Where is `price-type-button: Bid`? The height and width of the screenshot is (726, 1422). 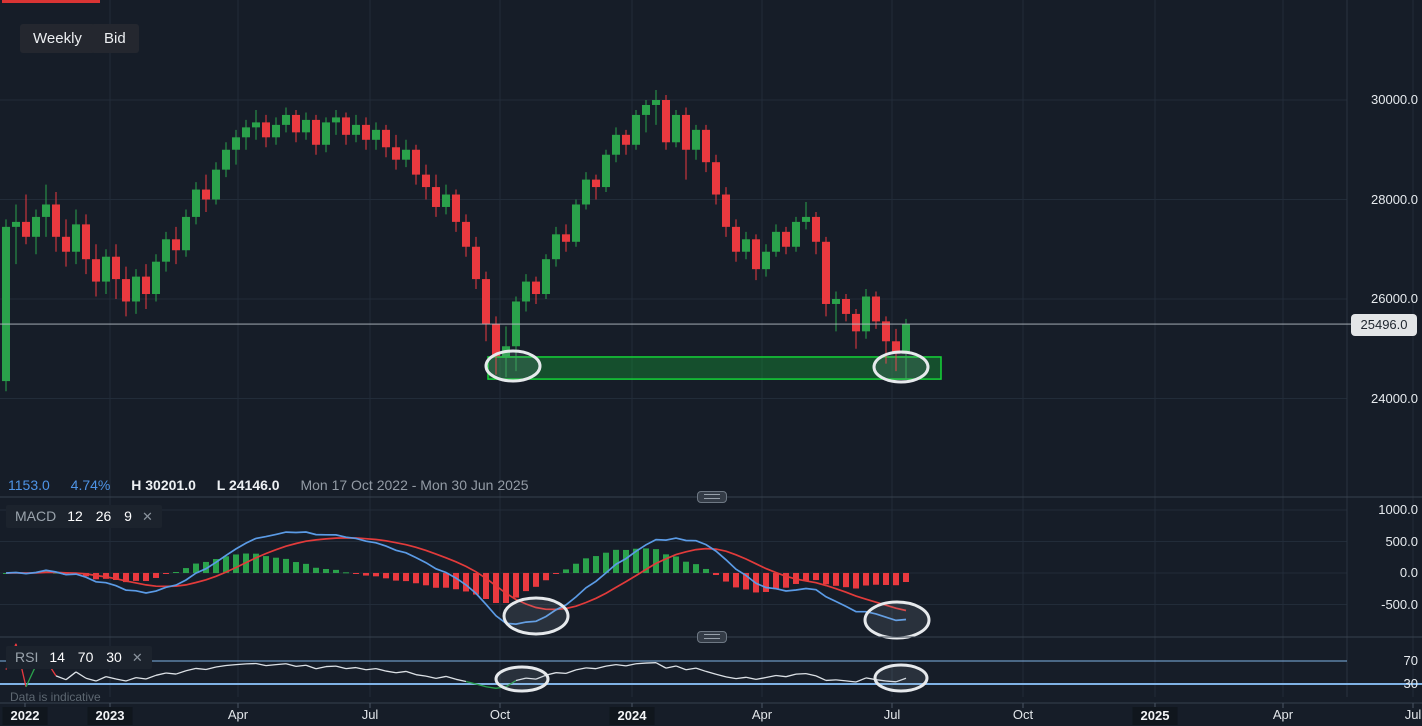 price-type-button: Bid is located at coordinates (115, 38).